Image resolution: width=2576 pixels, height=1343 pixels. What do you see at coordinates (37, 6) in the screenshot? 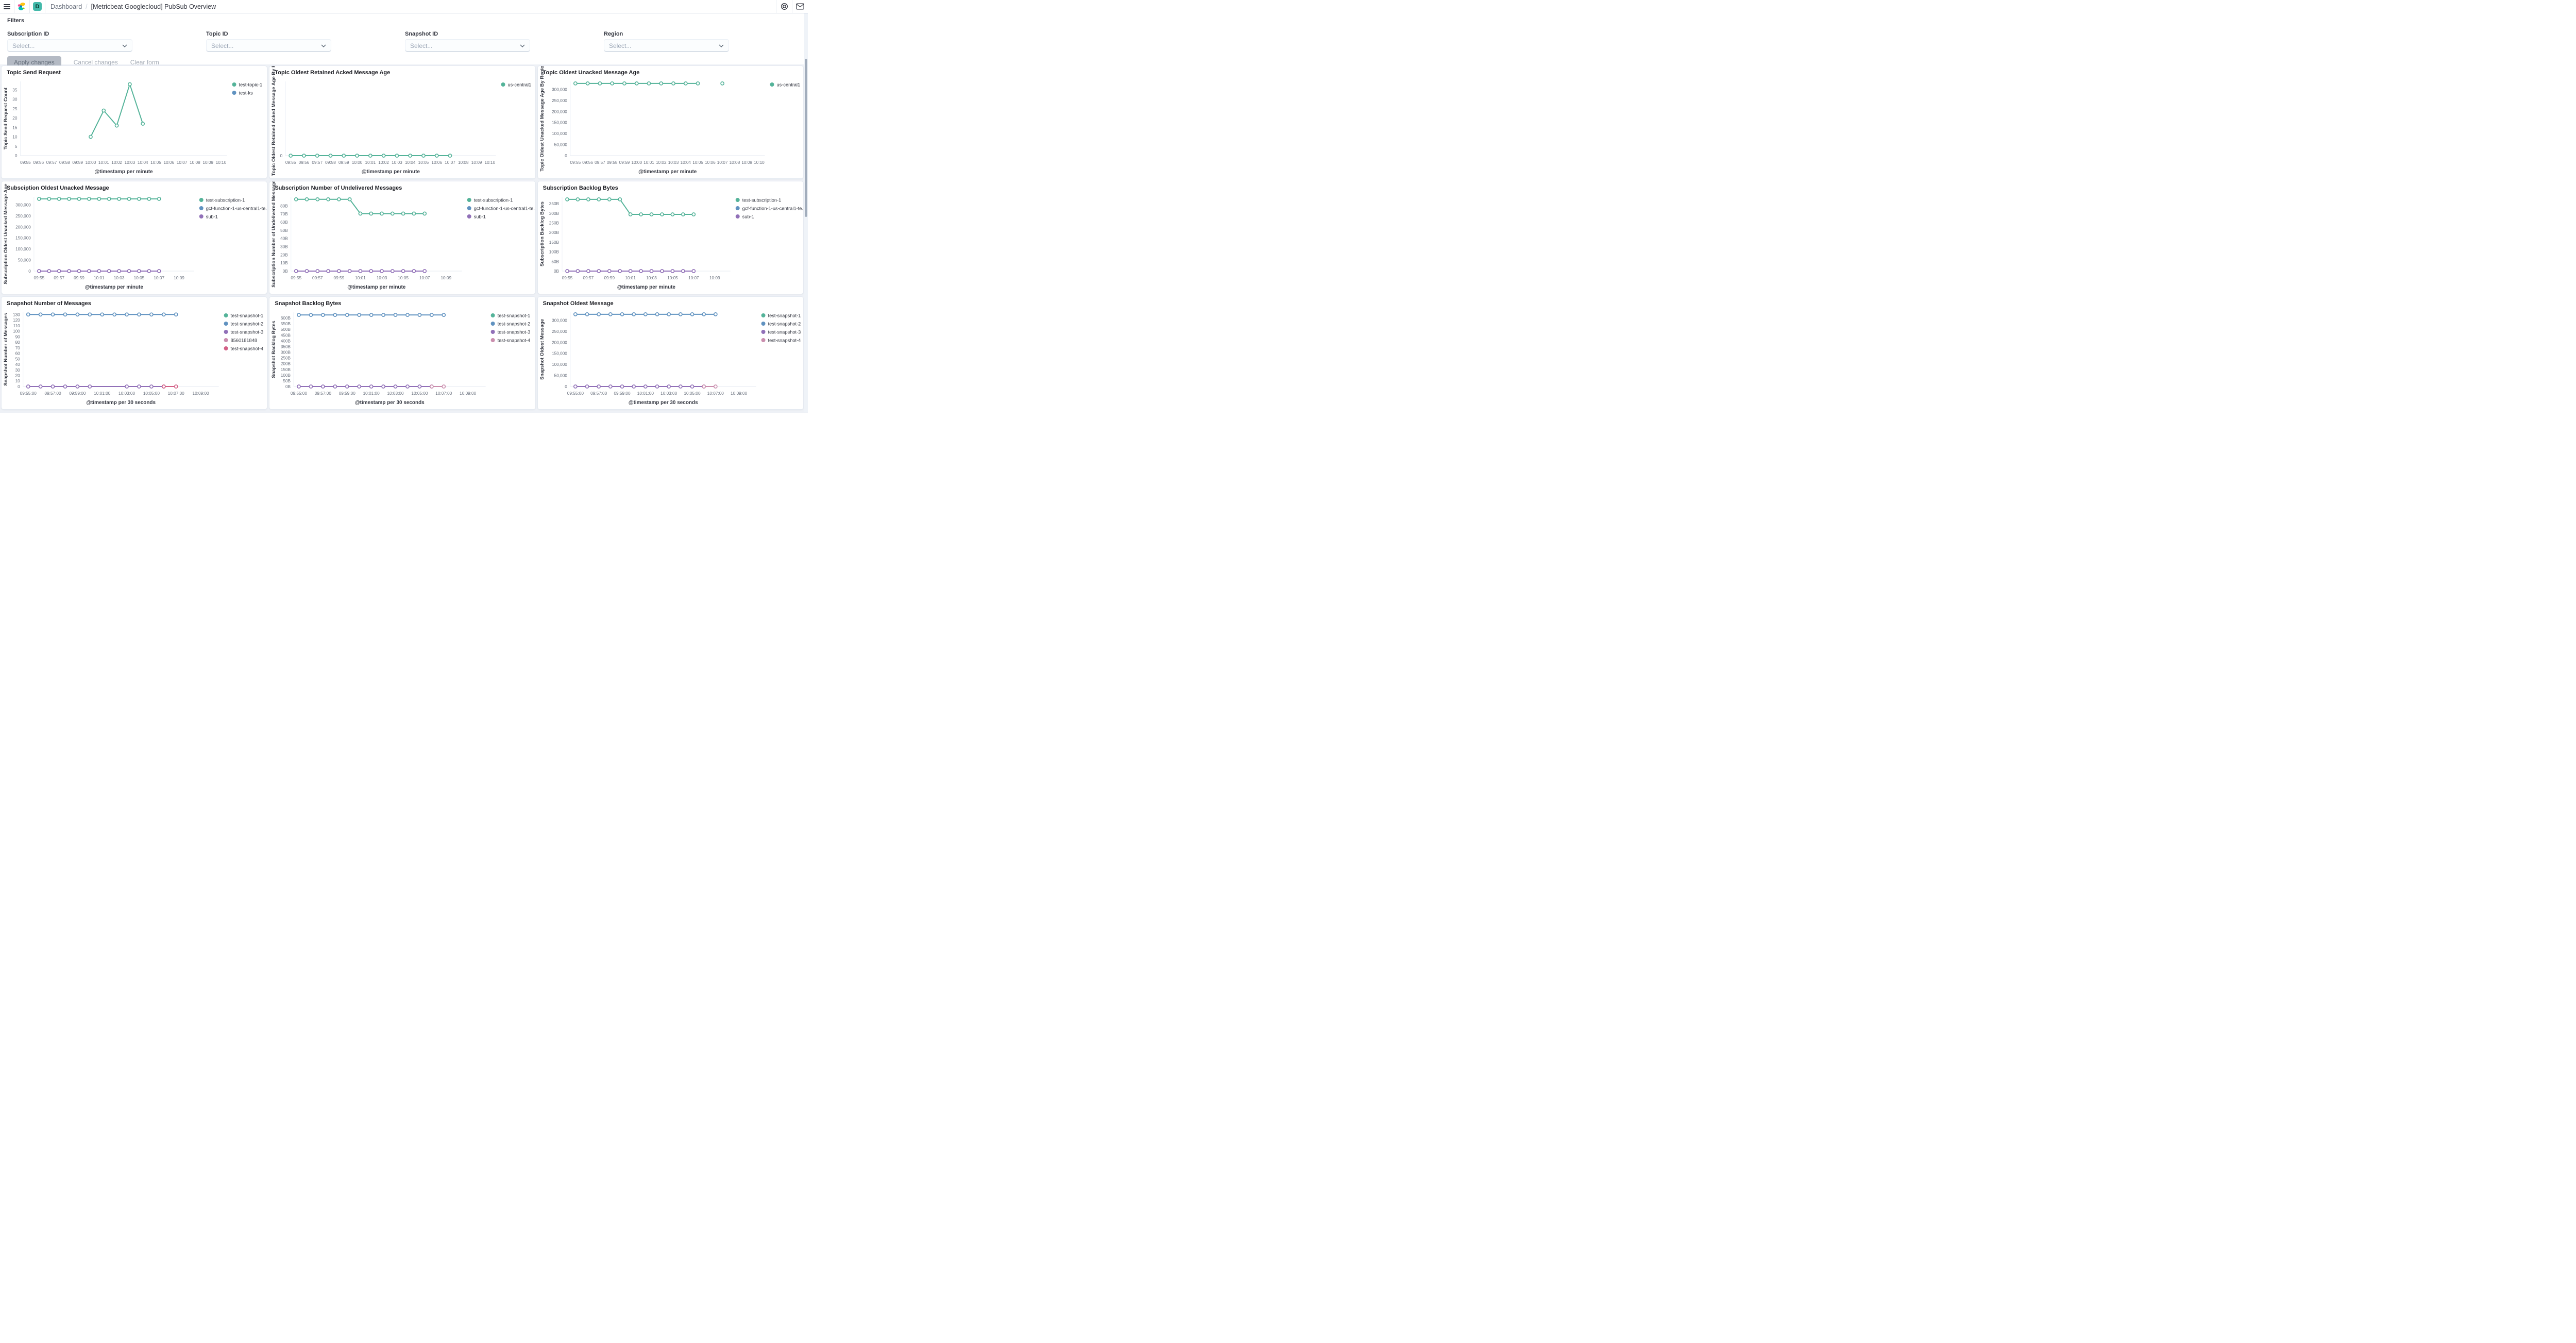
I see `space-switcher: D` at bounding box center [37, 6].